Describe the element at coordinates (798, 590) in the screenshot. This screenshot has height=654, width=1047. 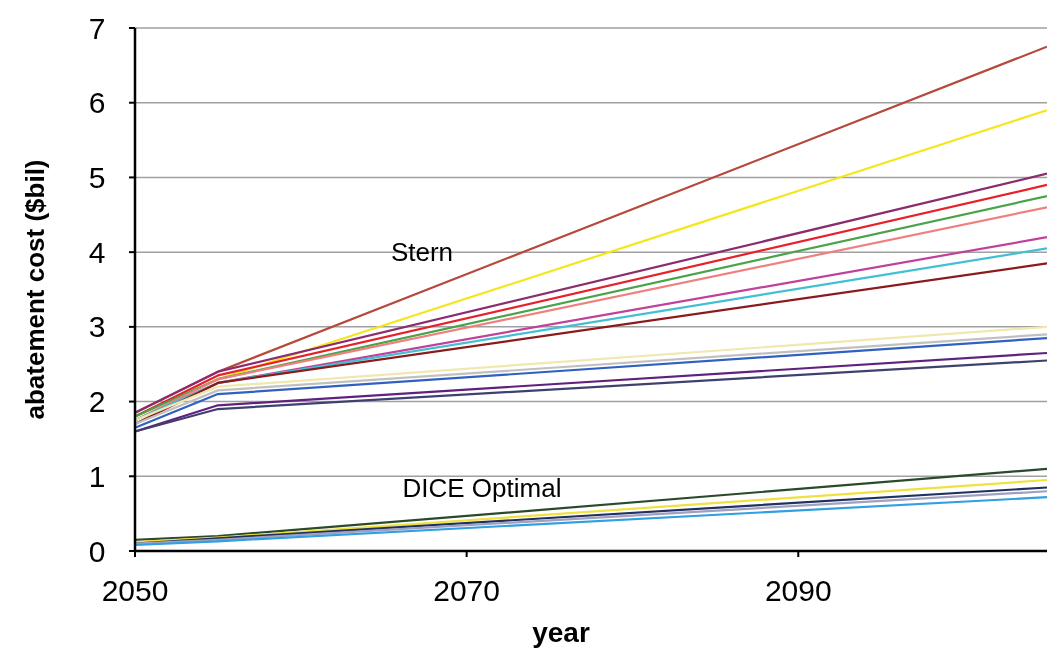
I see `x-tick-label: 2090` at that location.